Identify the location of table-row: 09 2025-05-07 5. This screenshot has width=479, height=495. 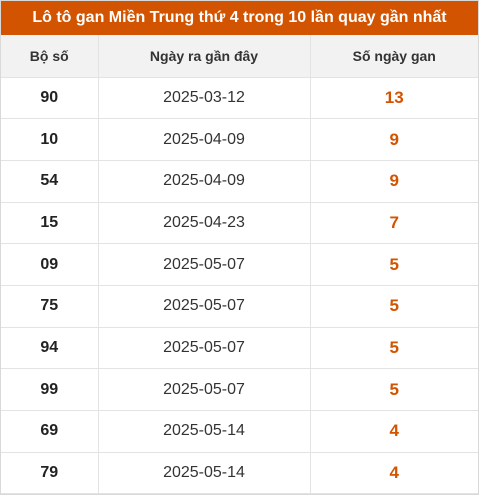
(239, 264).